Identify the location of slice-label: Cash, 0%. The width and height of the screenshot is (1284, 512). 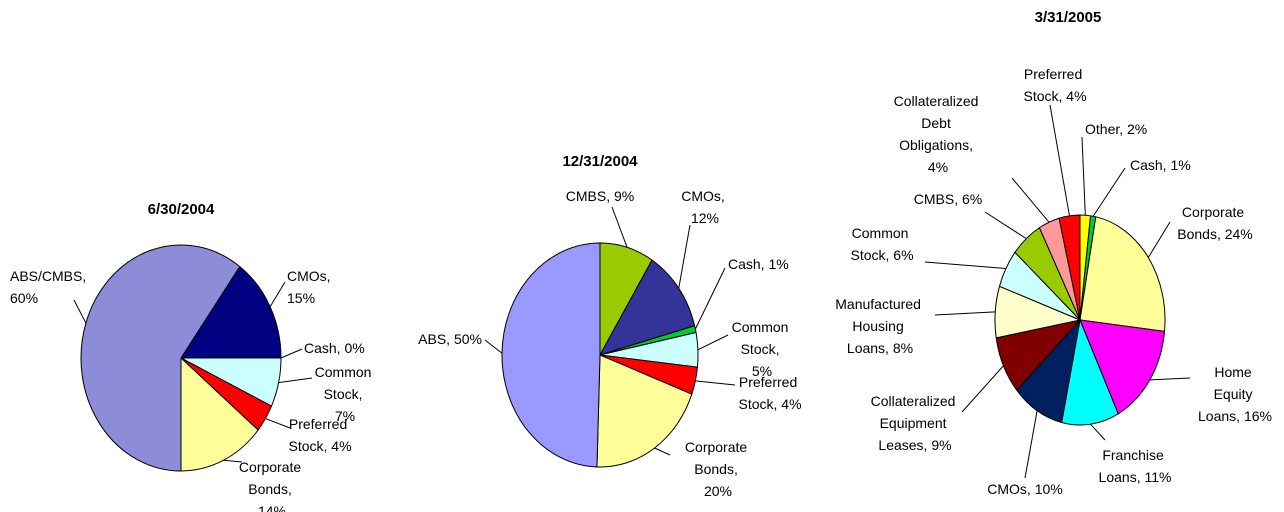
(334, 348).